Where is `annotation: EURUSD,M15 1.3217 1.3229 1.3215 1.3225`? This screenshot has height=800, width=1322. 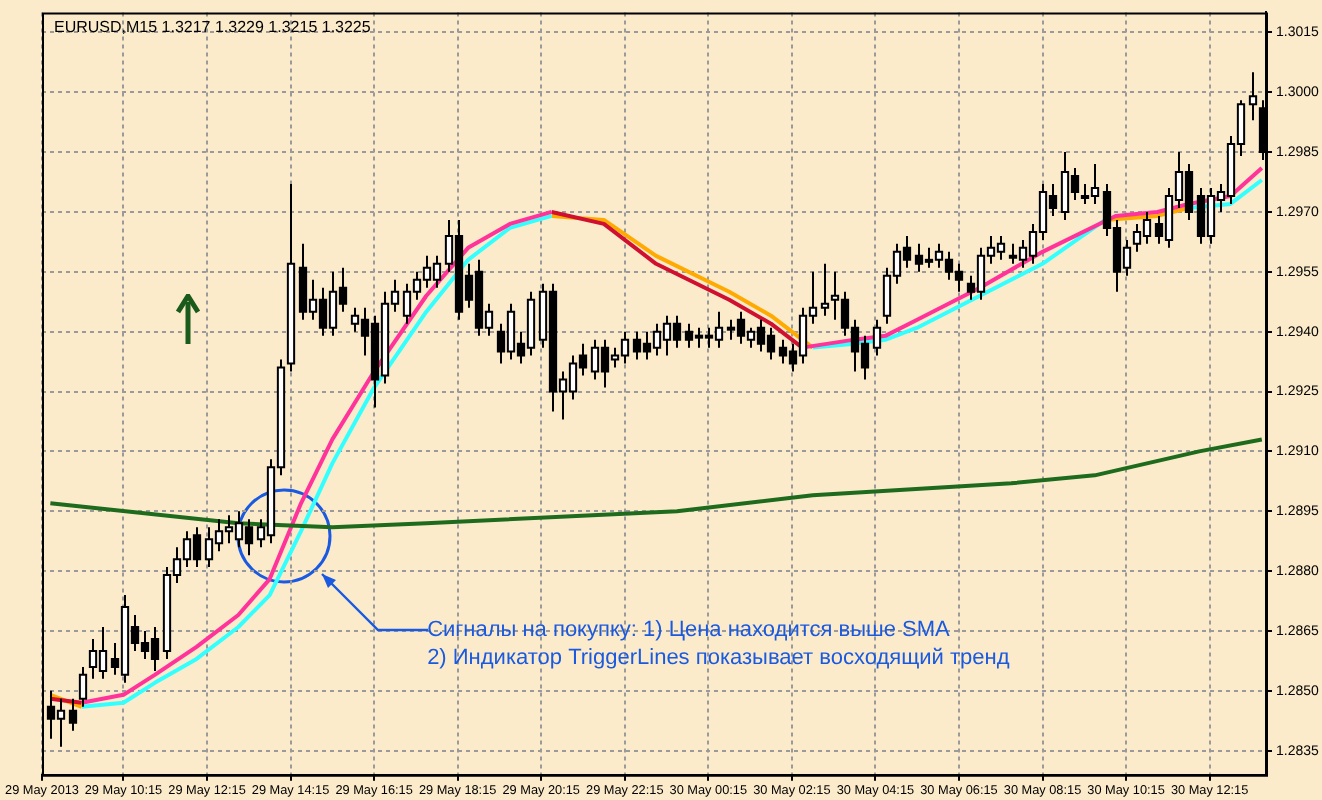
annotation: EURUSD,M15 1.3217 1.3229 1.3215 1.3225 is located at coordinates (212, 27).